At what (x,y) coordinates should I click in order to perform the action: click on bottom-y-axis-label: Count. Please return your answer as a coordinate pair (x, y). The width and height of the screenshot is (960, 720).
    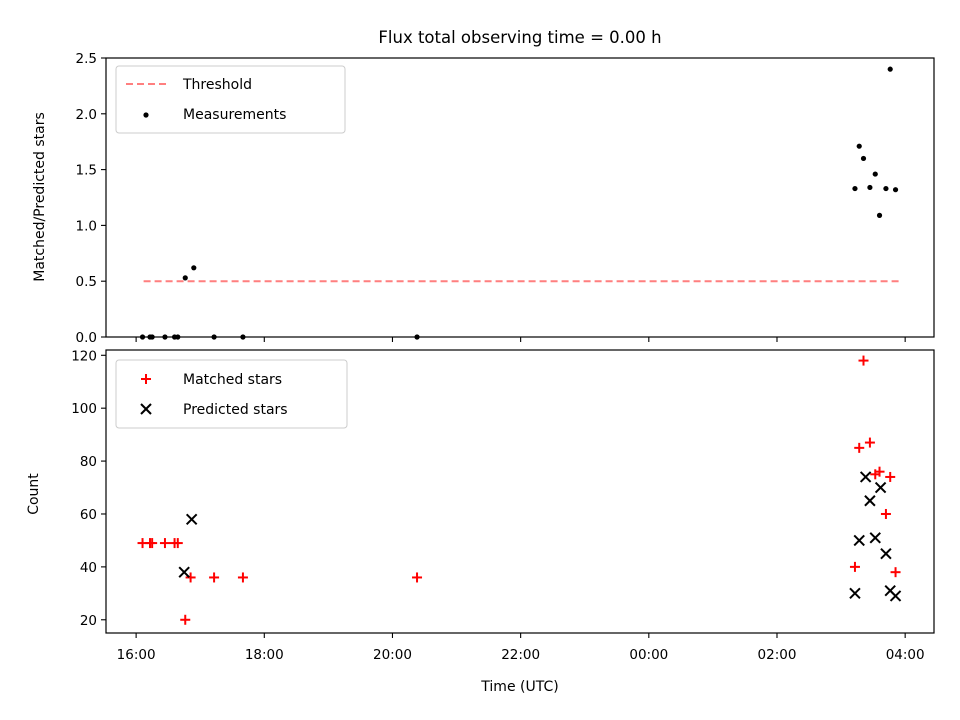
    Looking at the image, I should click on (34, 494).